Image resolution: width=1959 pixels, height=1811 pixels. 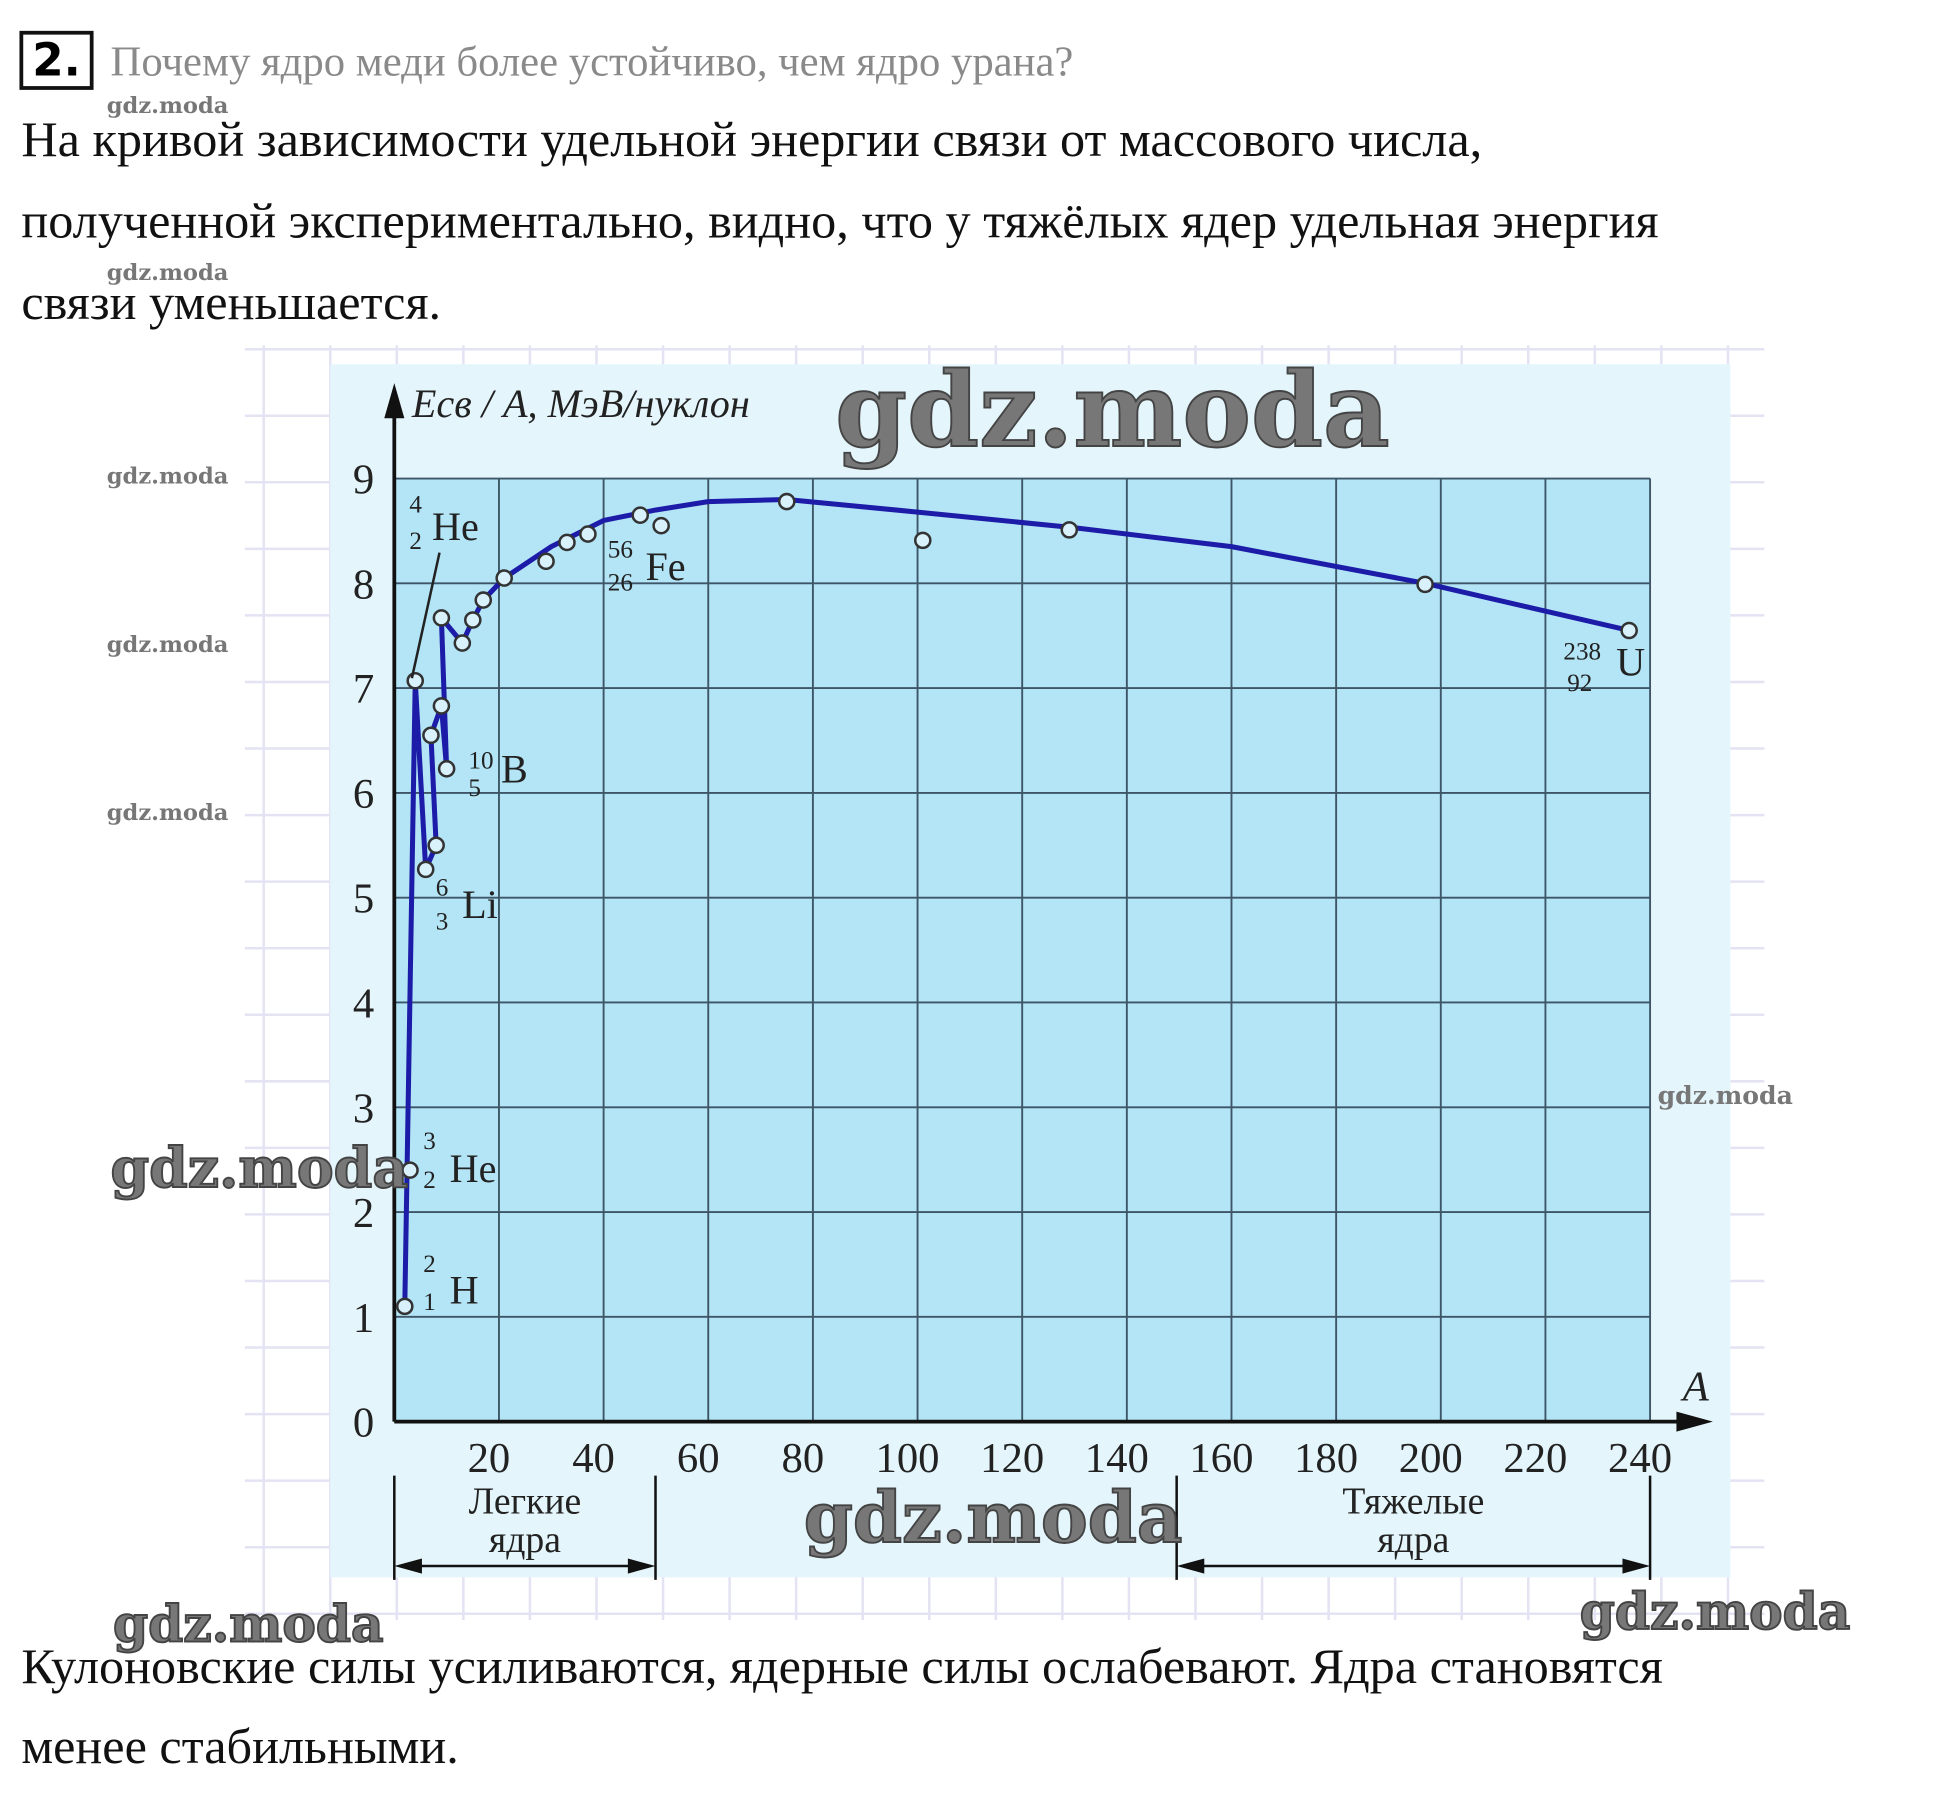 I want to click on range-label: Тяжелые, so click(x=1413, y=1501).